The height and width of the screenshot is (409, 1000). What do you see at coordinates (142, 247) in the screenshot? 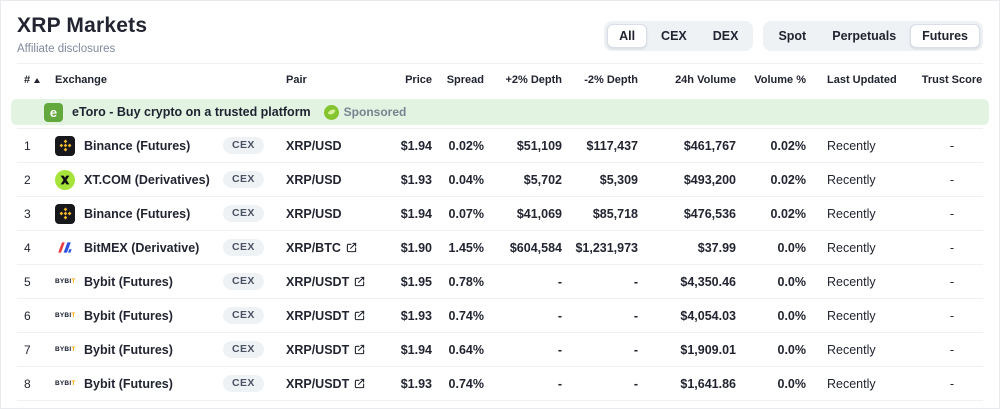
I see `exchange-name-link: BitMEX (Derivative)` at bounding box center [142, 247].